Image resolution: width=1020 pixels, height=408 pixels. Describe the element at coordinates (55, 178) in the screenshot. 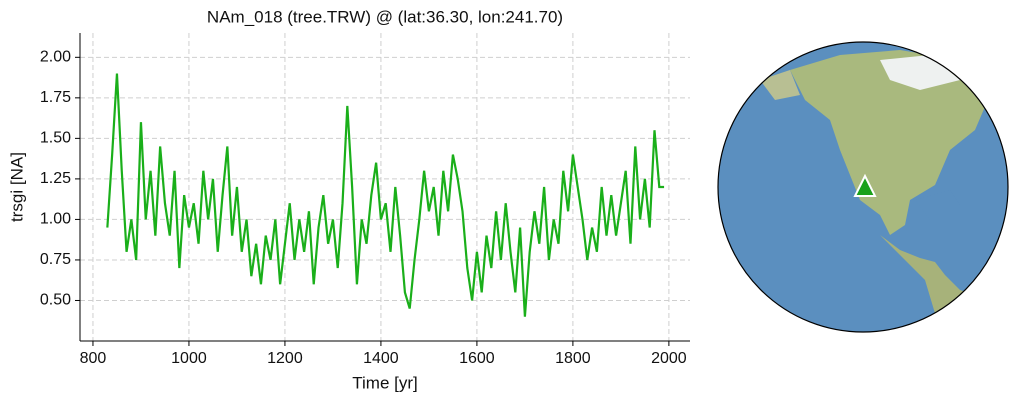

I see `y-tick-label: 1.25` at that location.